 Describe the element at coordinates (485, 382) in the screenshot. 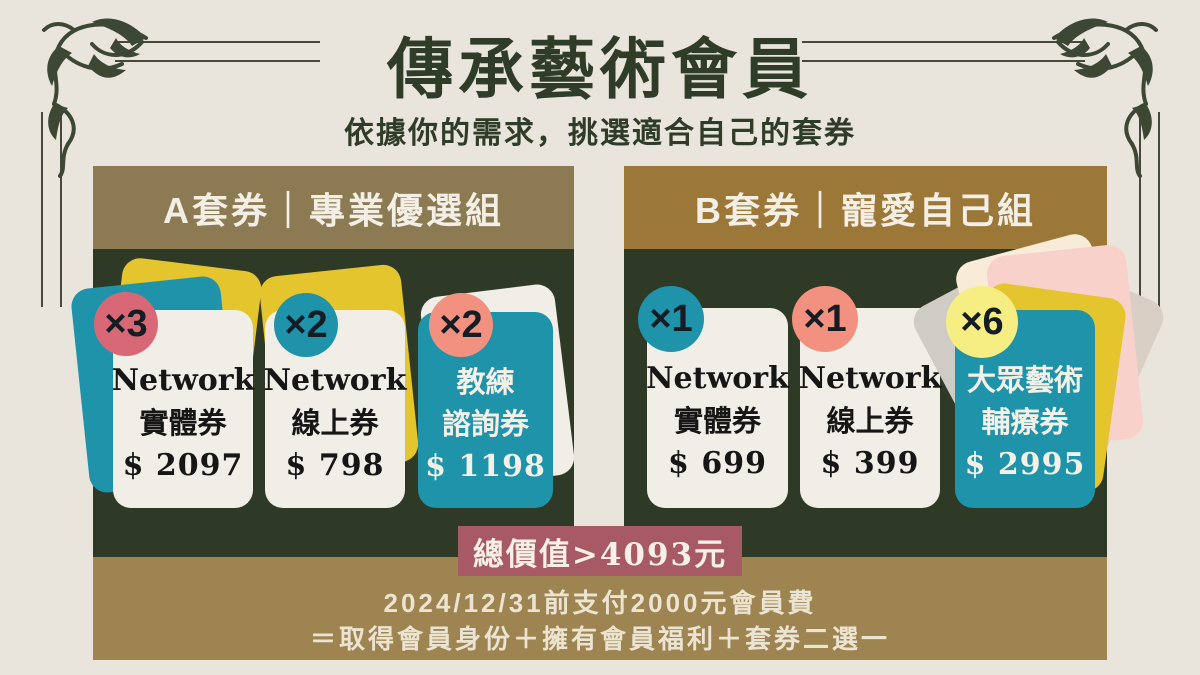

I see `coupon-name: 教練` at that location.